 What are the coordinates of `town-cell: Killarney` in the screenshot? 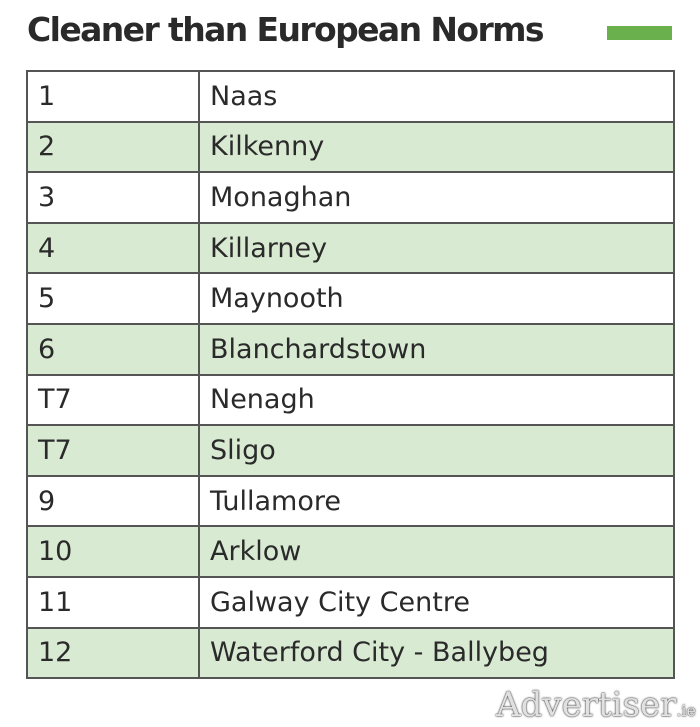 It's located at (436, 248).